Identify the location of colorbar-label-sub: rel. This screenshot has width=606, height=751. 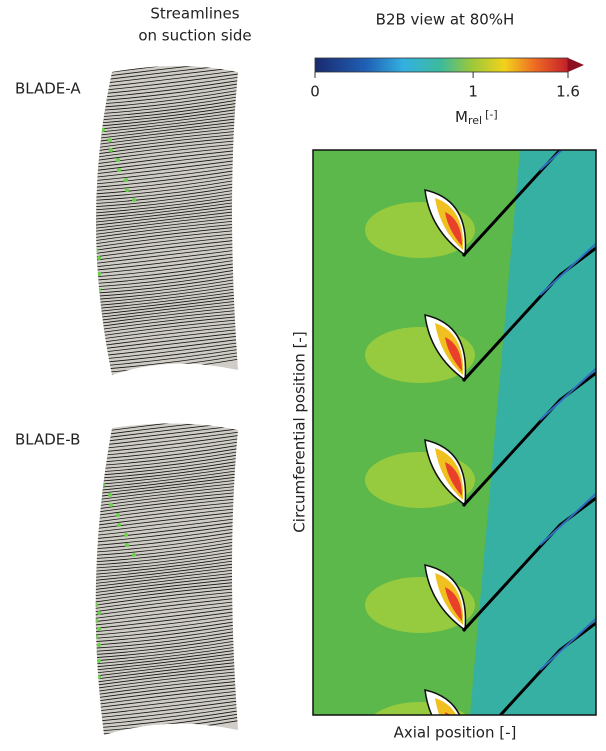
(475, 120).